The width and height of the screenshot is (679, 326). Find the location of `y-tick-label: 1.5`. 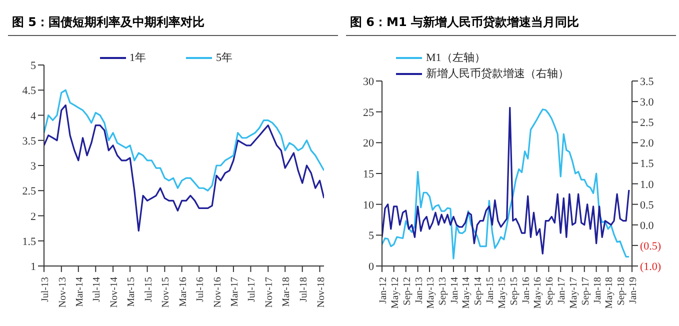

y-tick-label: 1.5 is located at coordinates (29, 242).